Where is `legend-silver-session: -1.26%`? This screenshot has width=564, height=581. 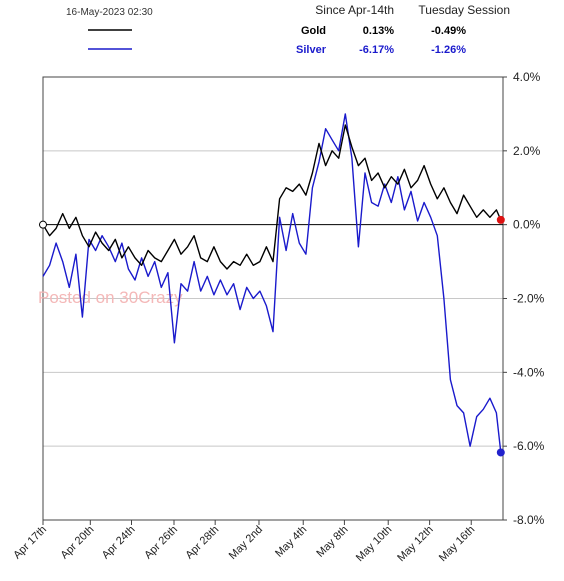
legend-silver-session: -1.26% is located at coordinates (448, 50).